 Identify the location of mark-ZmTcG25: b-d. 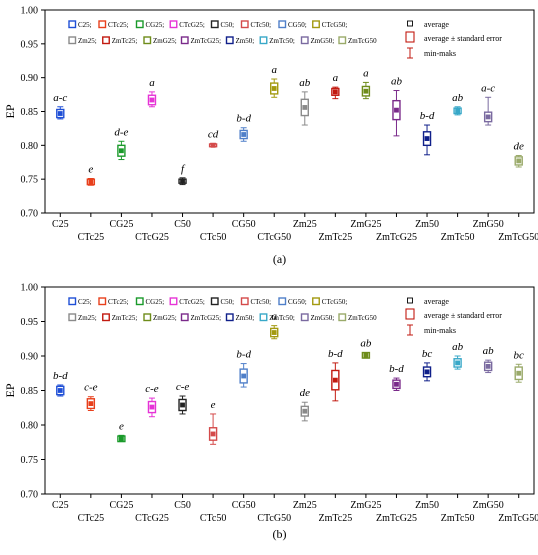
(396, 377).